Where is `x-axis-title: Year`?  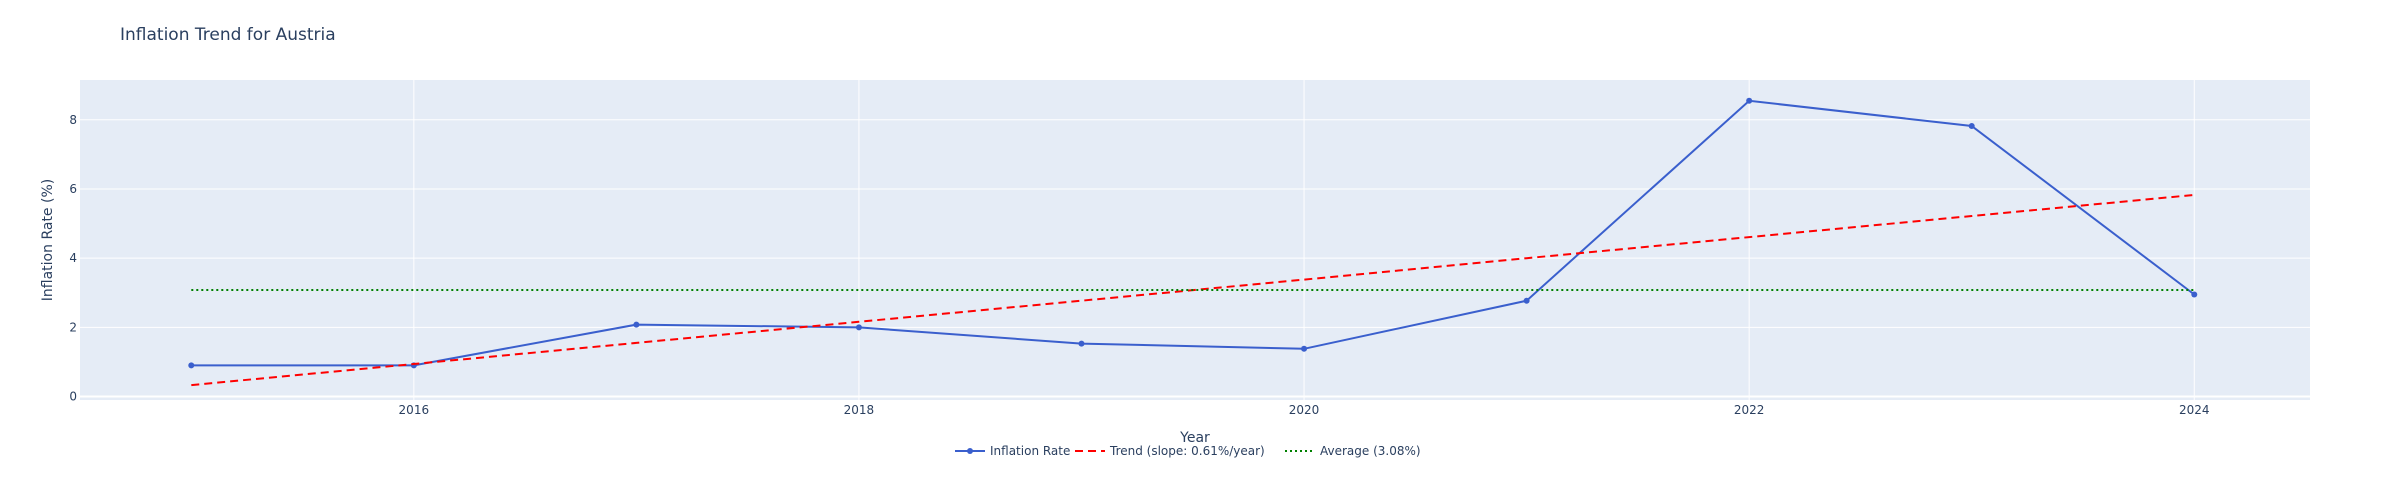 x-axis-title: Year is located at coordinates (1194, 438).